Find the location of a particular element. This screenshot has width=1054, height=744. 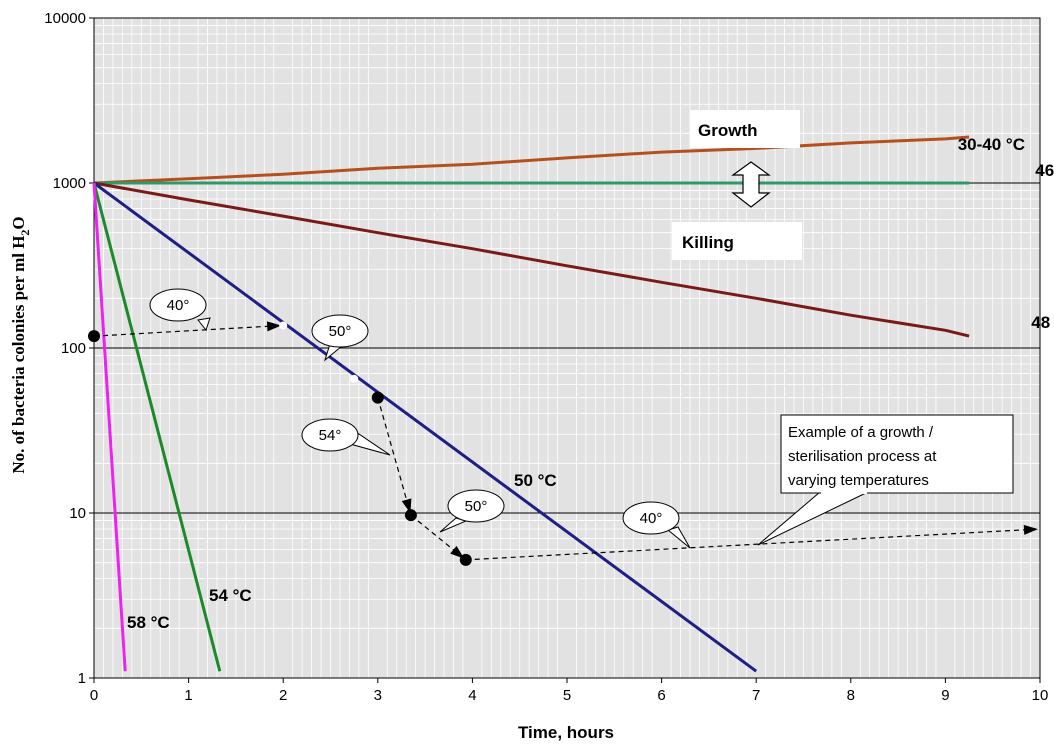

x-tick-label: 1 is located at coordinates (188, 695).